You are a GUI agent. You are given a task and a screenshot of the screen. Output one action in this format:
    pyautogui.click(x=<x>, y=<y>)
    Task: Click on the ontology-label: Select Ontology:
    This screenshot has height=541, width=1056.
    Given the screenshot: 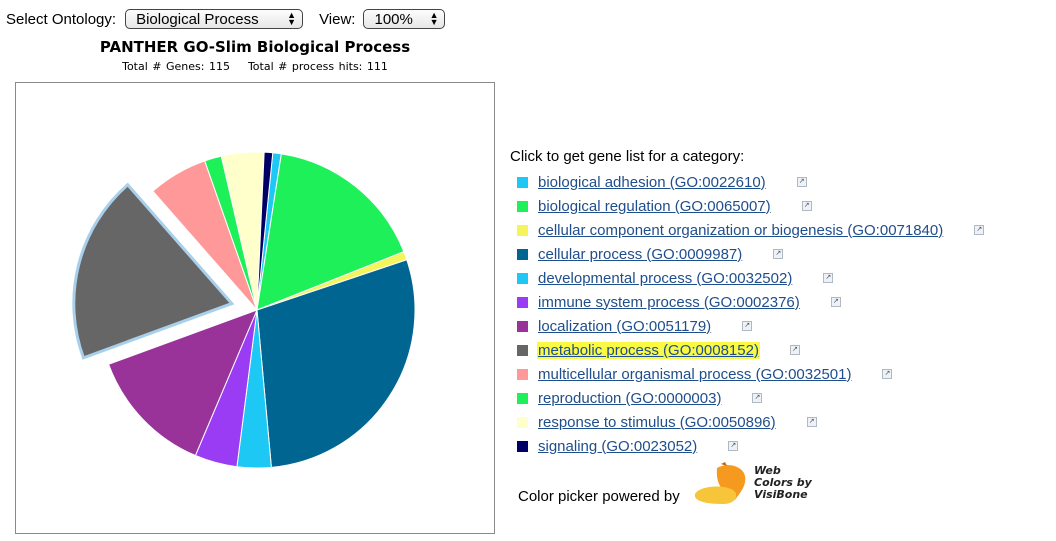 What is the action you would take?
    pyautogui.click(x=61, y=19)
    